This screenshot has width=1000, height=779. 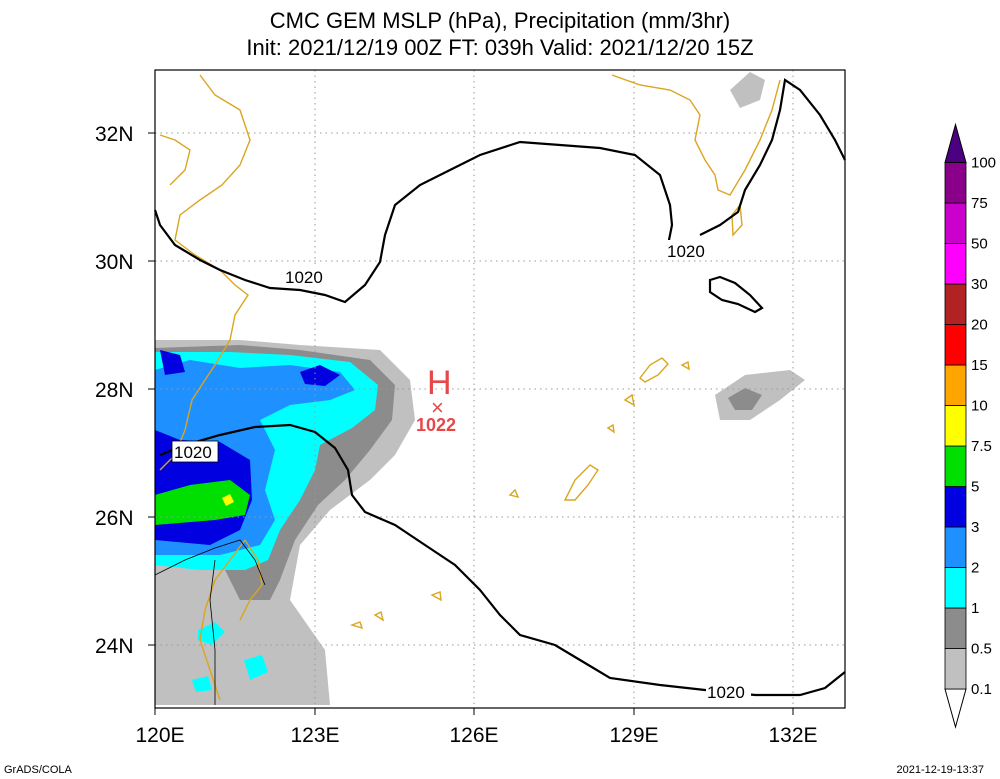 What do you see at coordinates (745, 399) in the screenshot?
I see `precip-gray-dark-east` at bounding box center [745, 399].